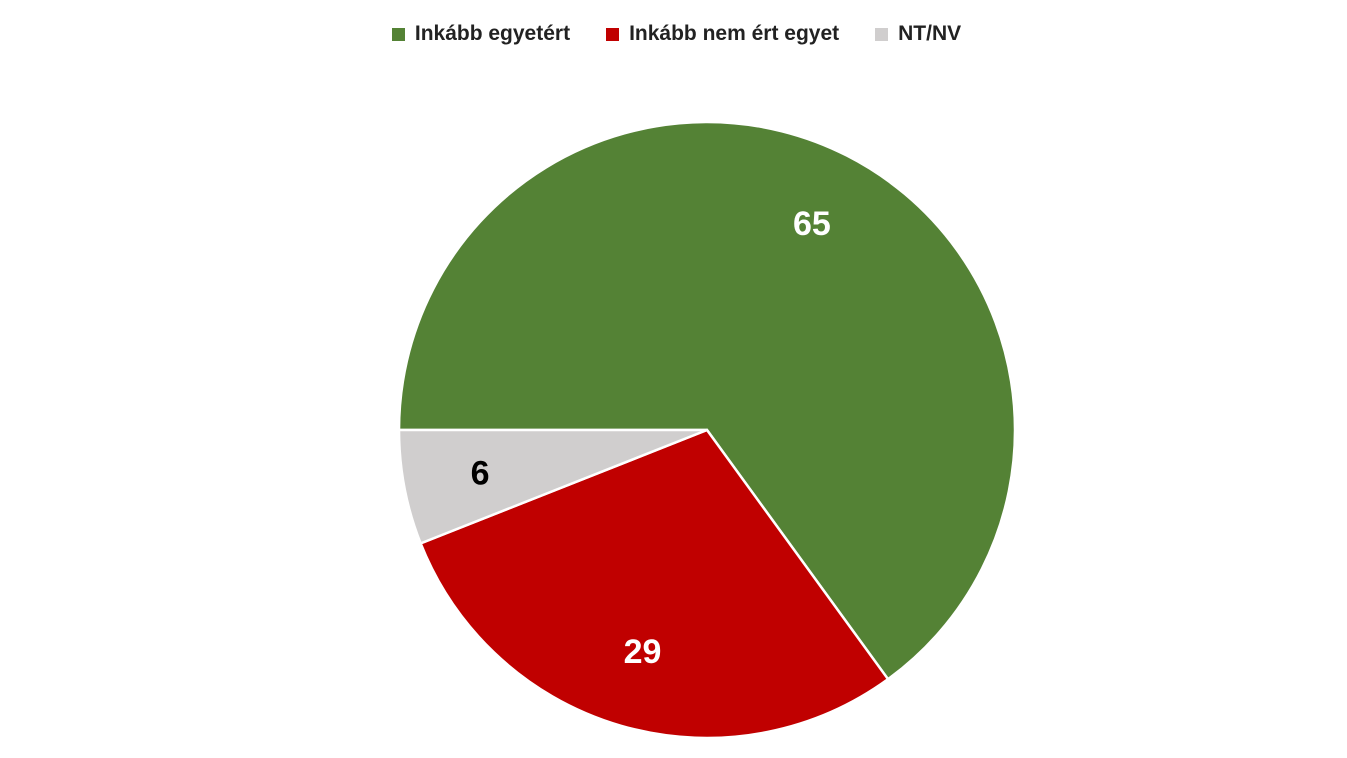 The width and height of the screenshot is (1347, 758). I want to click on slice-label-disagree: 29, so click(643, 652).